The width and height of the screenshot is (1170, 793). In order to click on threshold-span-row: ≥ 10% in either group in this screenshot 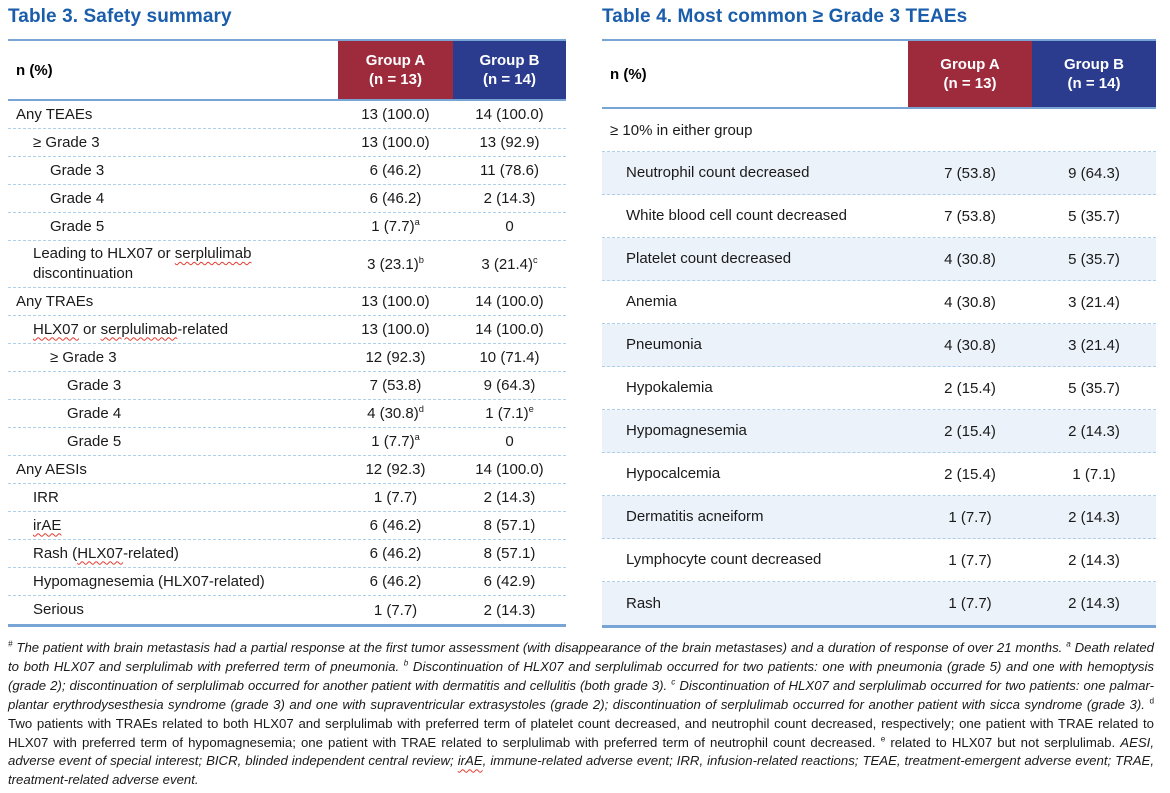, I will do `click(879, 130)`.